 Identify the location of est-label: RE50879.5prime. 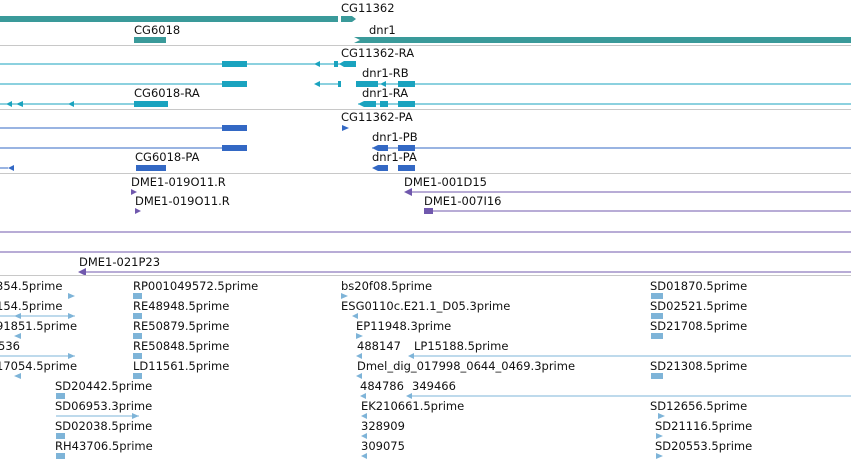
(181, 326).